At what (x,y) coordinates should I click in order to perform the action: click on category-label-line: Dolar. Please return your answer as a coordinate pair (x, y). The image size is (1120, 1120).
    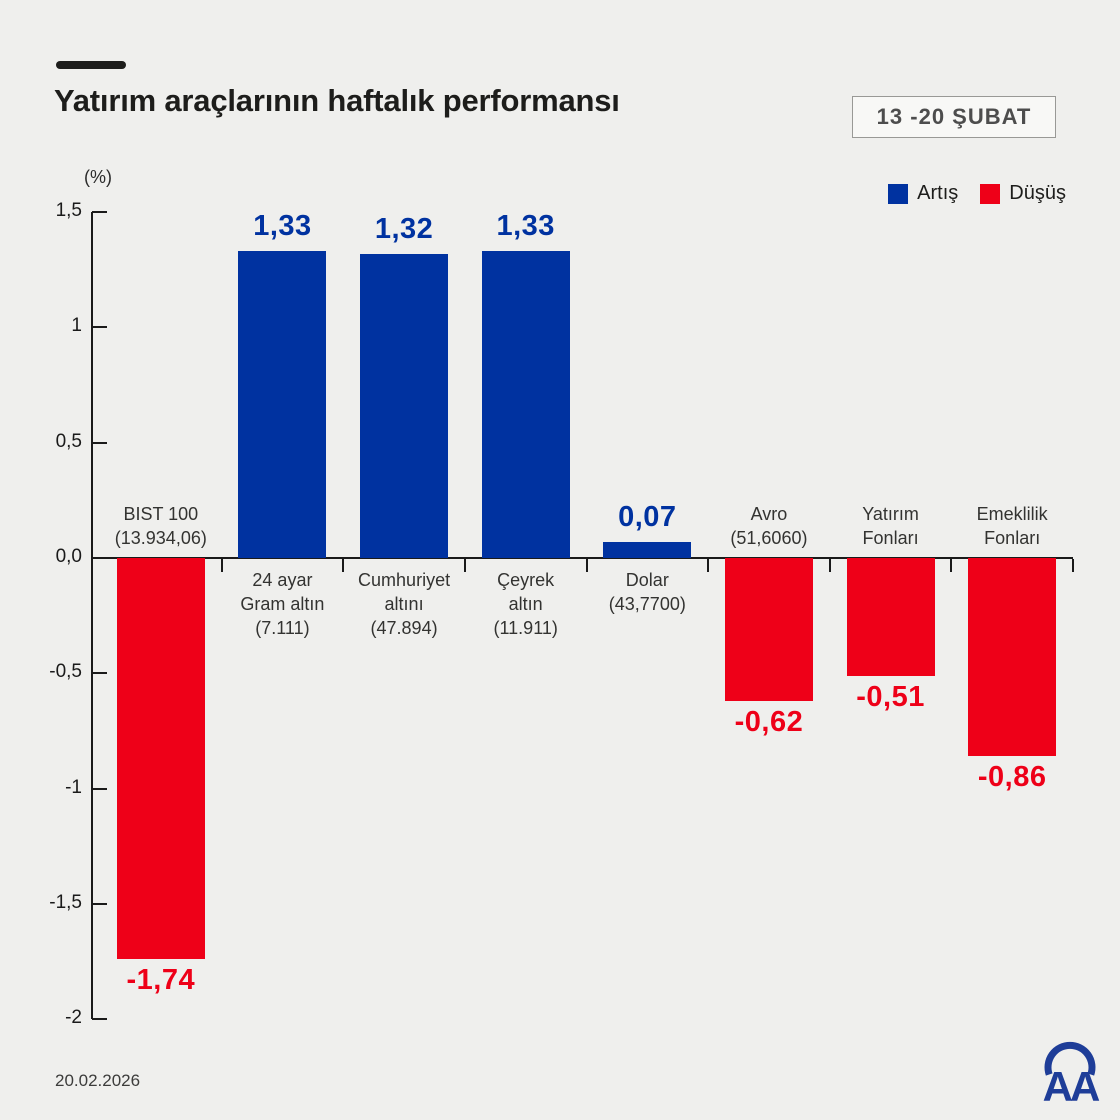
    Looking at the image, I should click on (647, 580).